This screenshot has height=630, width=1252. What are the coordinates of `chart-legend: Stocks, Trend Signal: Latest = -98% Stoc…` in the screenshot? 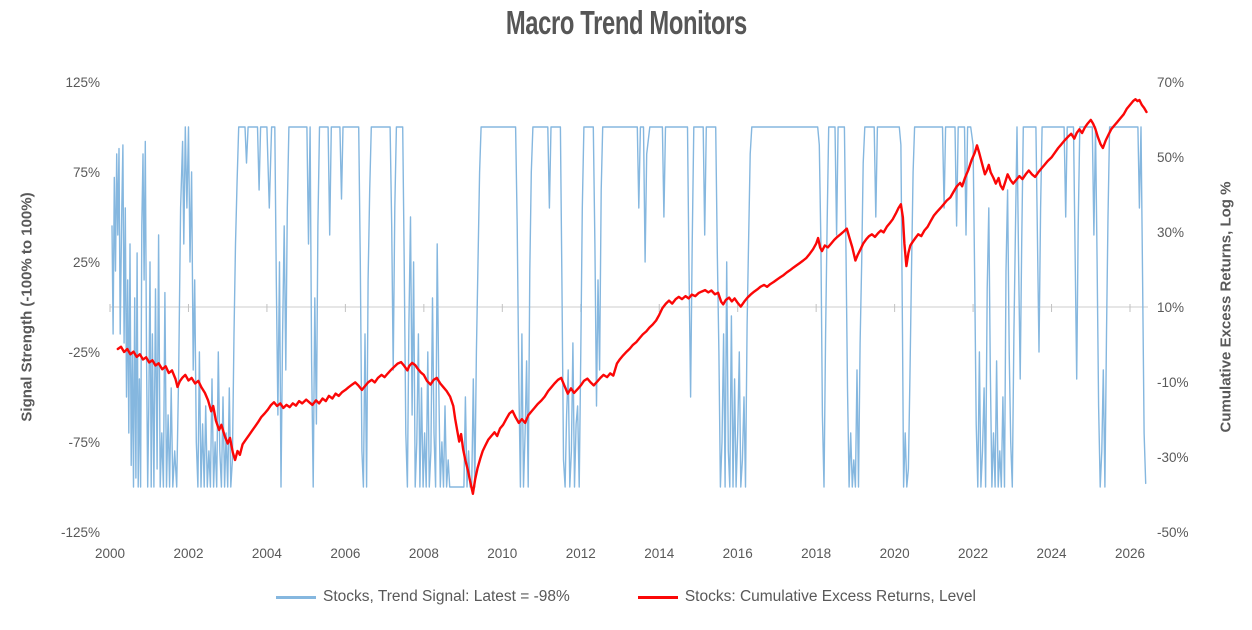 It's located at (626, 597).